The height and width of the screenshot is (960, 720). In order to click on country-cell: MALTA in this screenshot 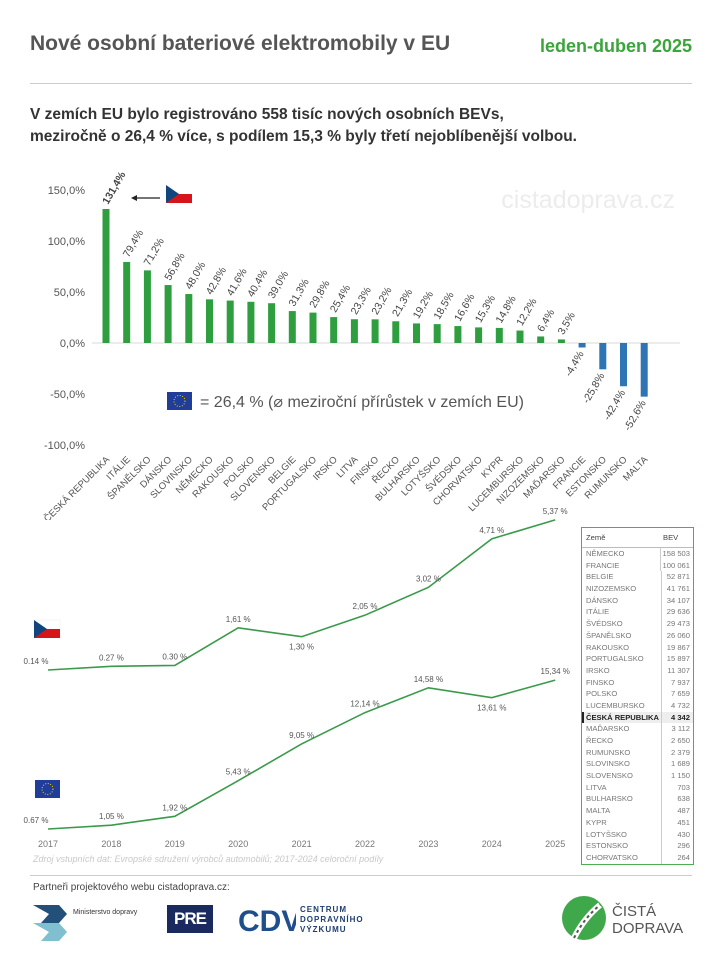, I will do `click(598, 811)`.